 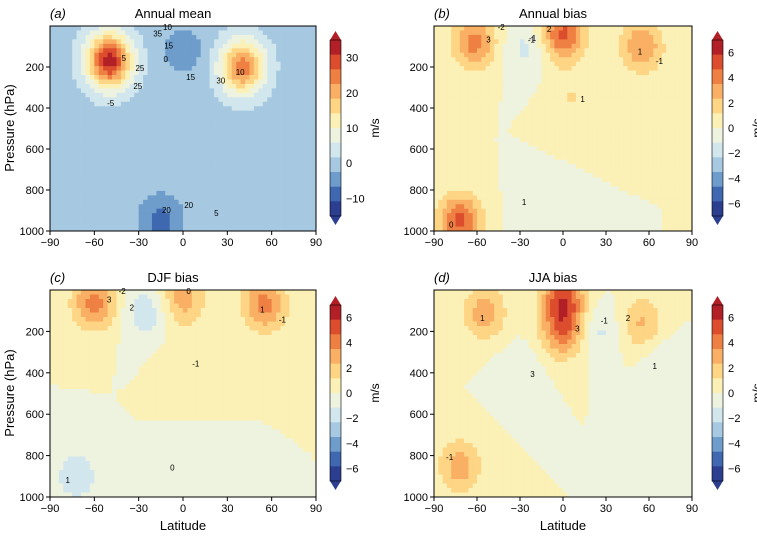 What do you see at coordinates (335, 194) in the screenshot?
I see `colorbar-segment` at bounding box center [335, 194].